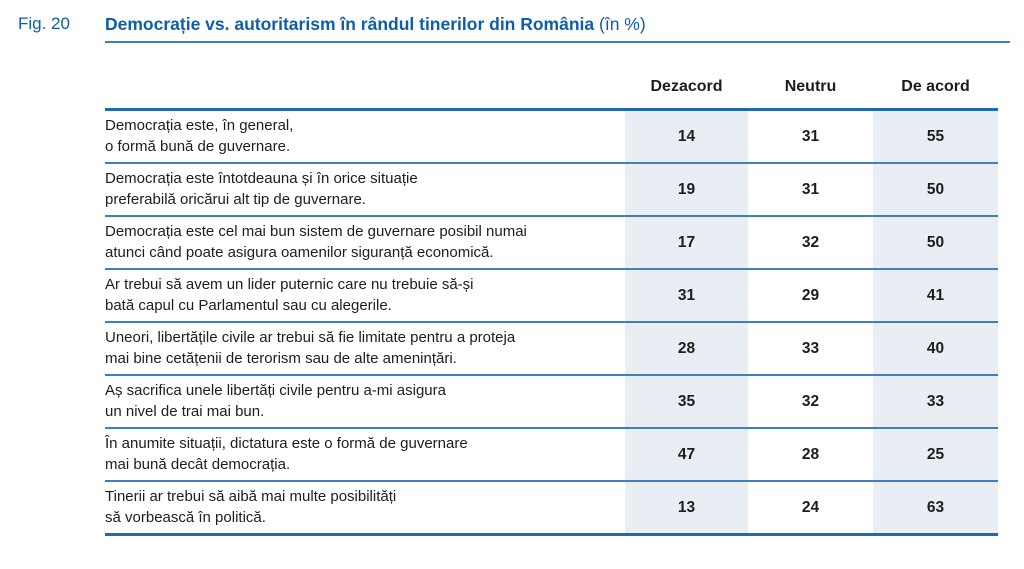  What do you see at coordinates (686, 86) in the screenshot?
I see `column-header-dezacord: Dezacord` at bounding box center [686, 86].